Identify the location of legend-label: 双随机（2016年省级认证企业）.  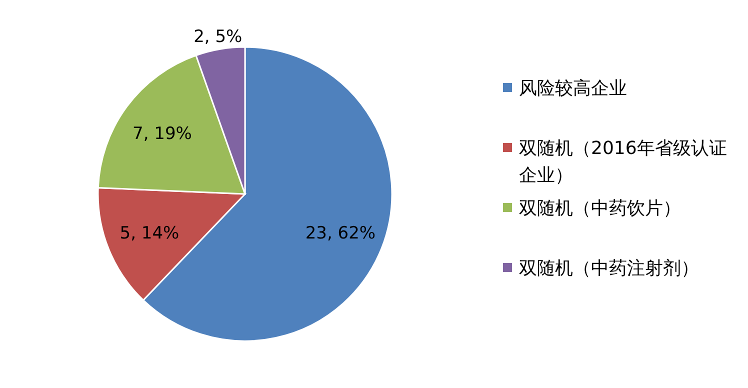
(623, 162).